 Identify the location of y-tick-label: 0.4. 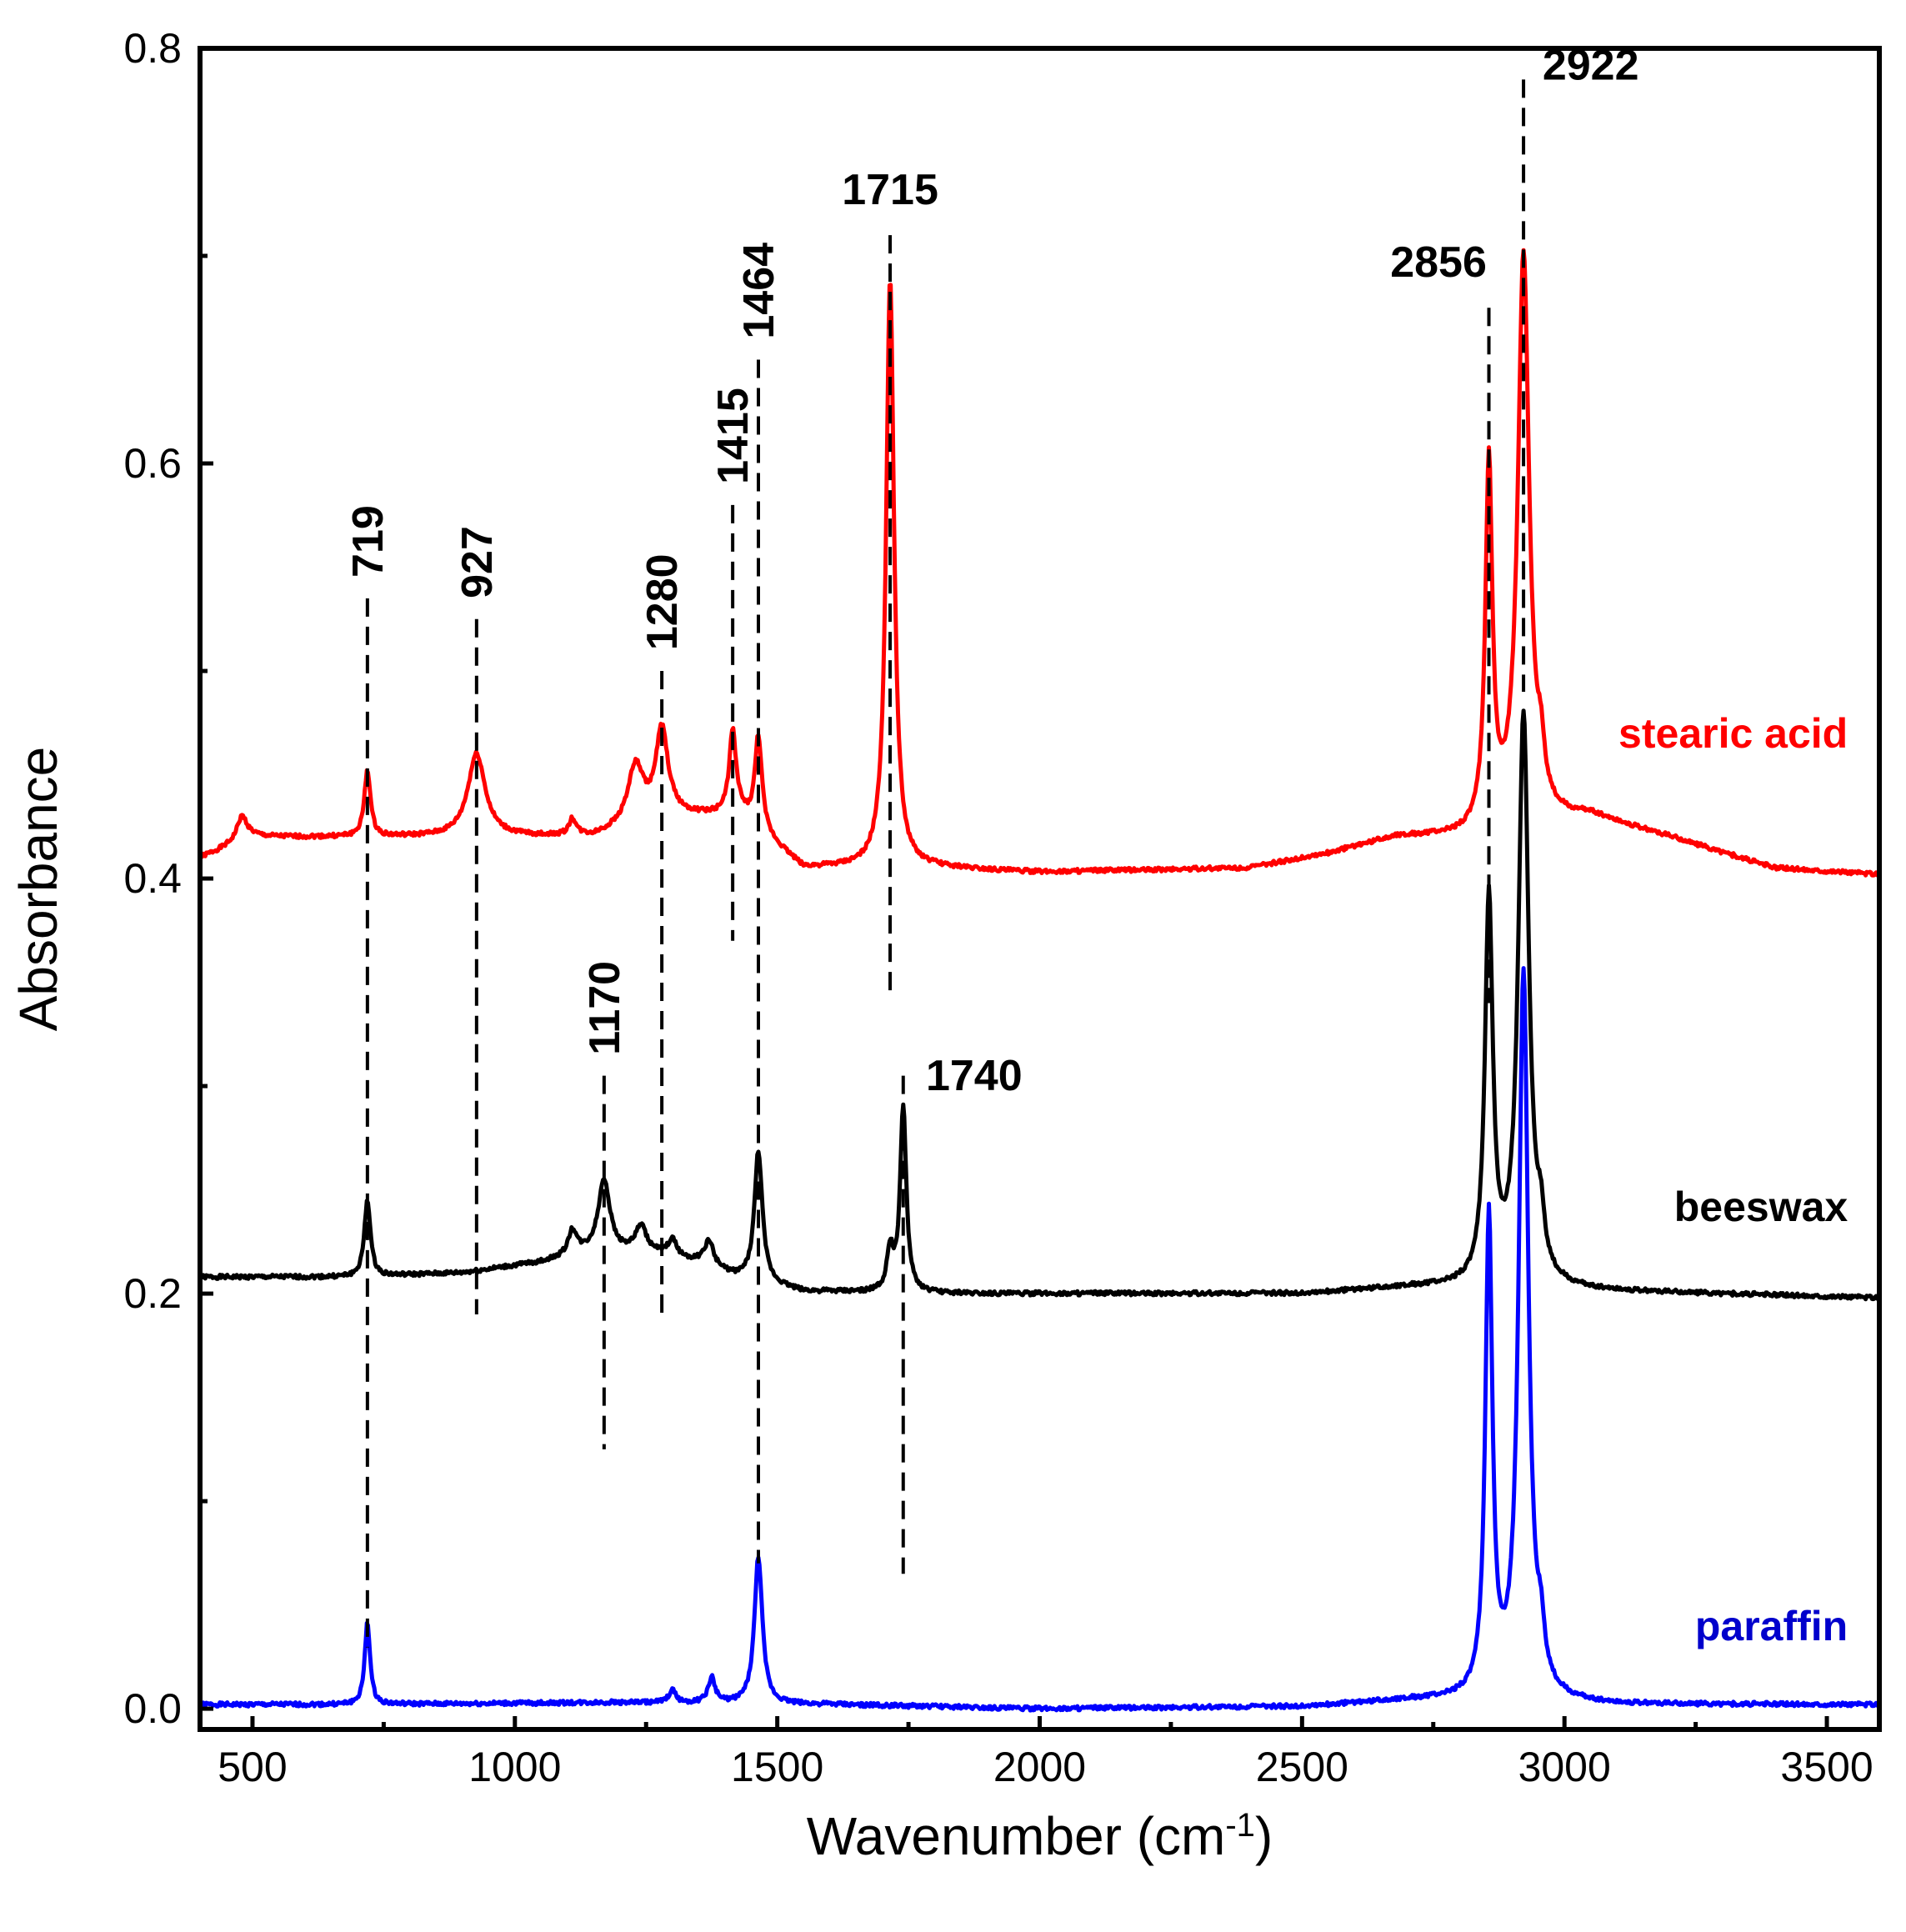
(152, 878).